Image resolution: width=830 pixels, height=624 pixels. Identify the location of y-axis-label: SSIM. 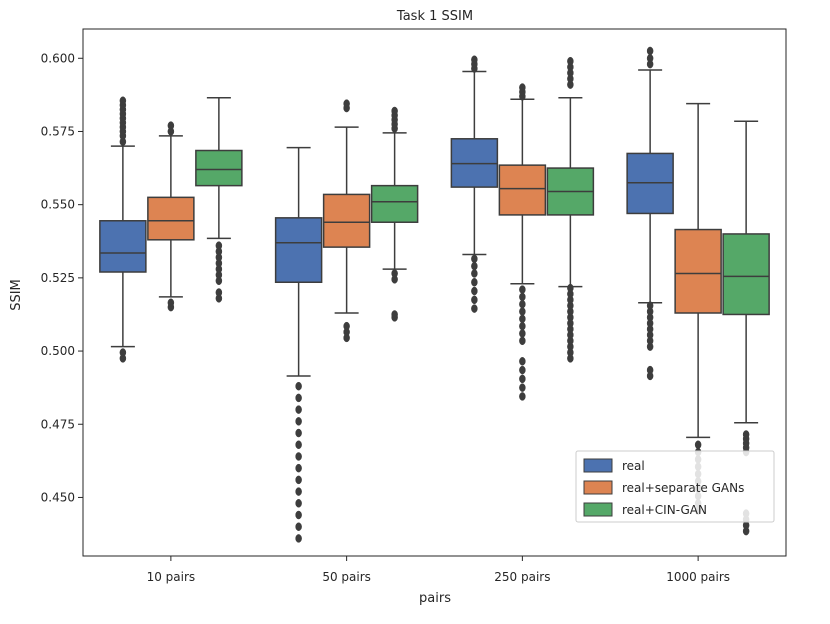
(16, 295).